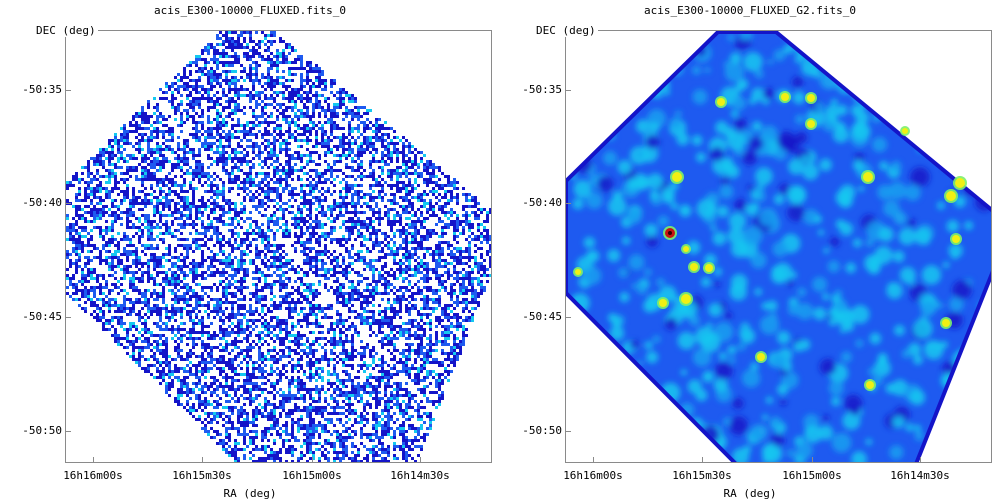  What do you see at coordinates (312, 475) in the screenshot?
I see `left-xtick-label: 16h15m00s` at bounding box center [312, 475].